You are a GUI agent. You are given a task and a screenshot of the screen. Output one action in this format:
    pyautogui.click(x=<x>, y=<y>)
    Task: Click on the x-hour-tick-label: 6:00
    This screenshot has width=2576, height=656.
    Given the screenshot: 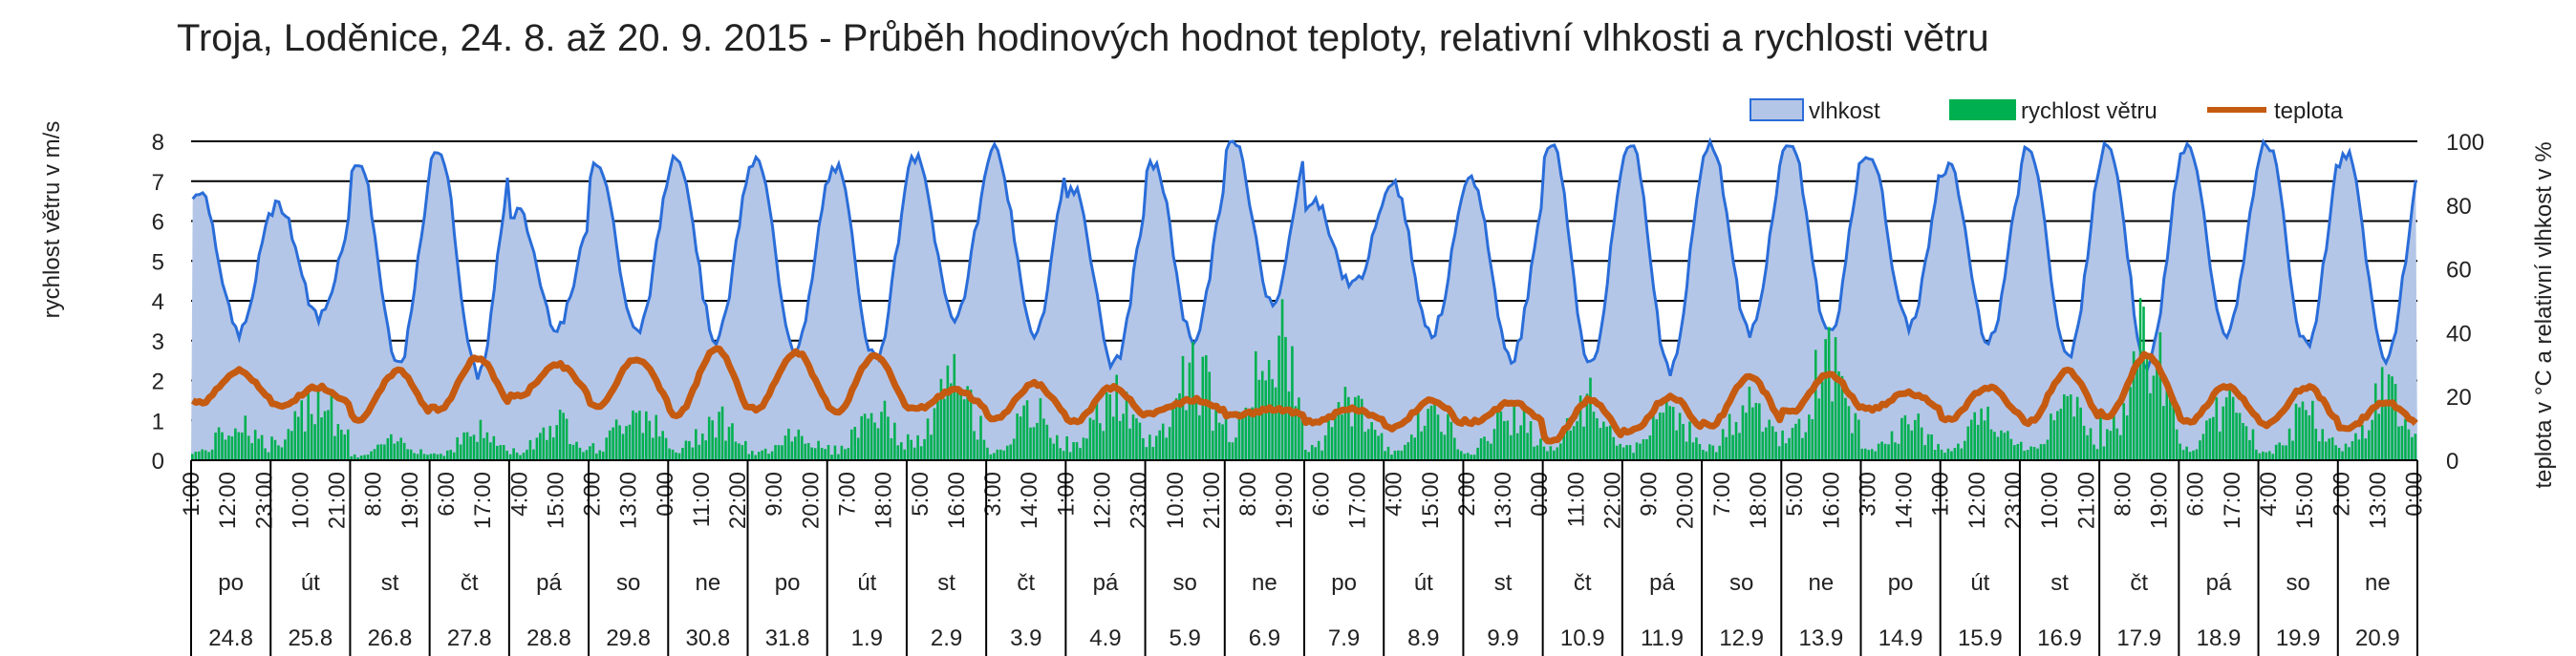 What is the action you would take?
    pyautogui.click(x=2196, y=495)
    